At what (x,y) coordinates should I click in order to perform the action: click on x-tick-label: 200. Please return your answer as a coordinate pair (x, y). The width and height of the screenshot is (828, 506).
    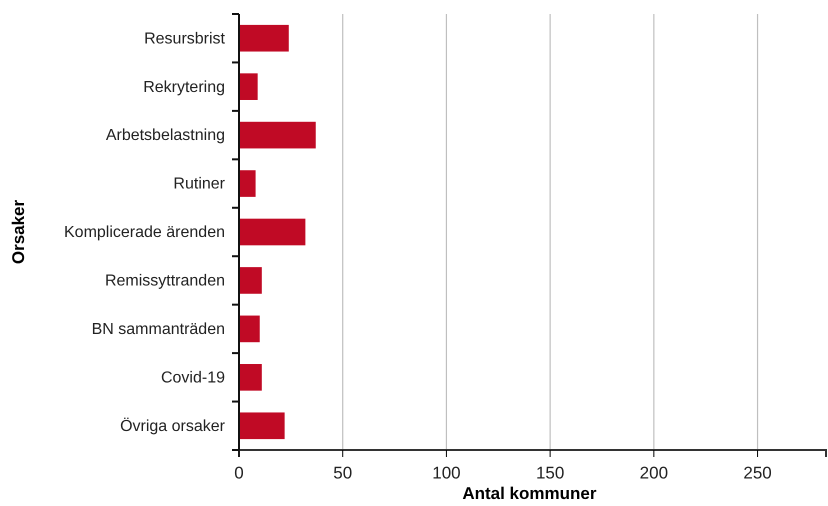
    Looking at the image, I should click on (654, 473).